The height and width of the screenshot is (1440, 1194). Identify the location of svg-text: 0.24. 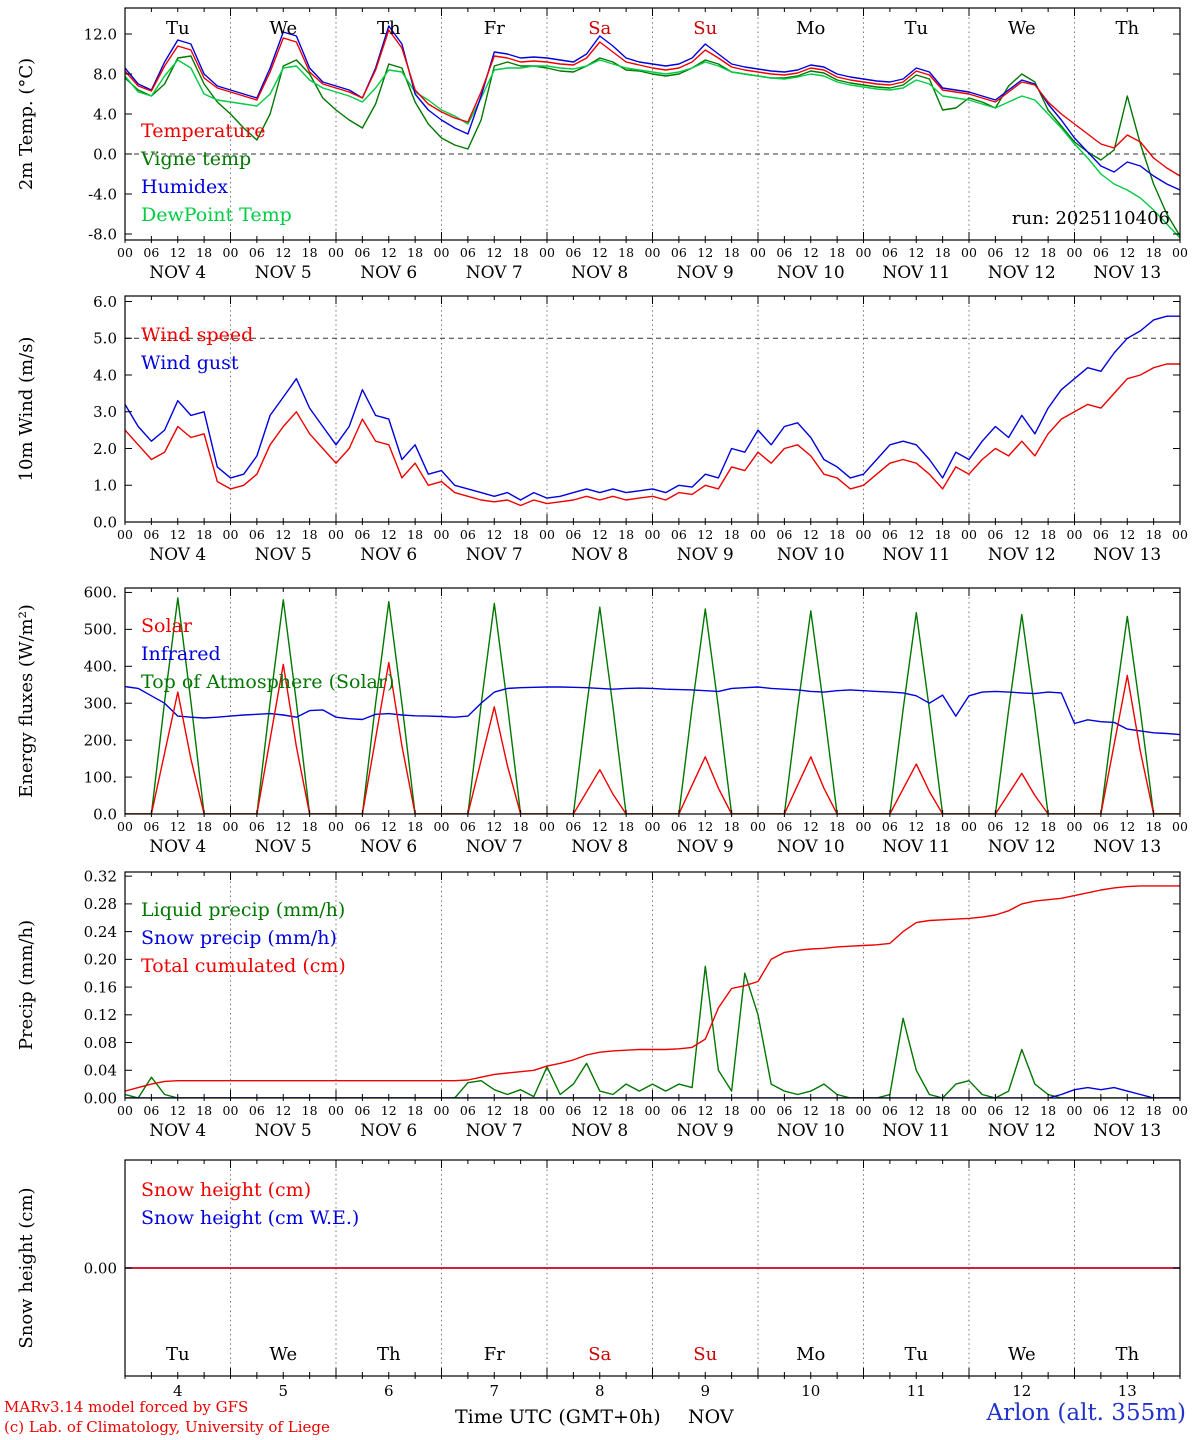
(100, 932).